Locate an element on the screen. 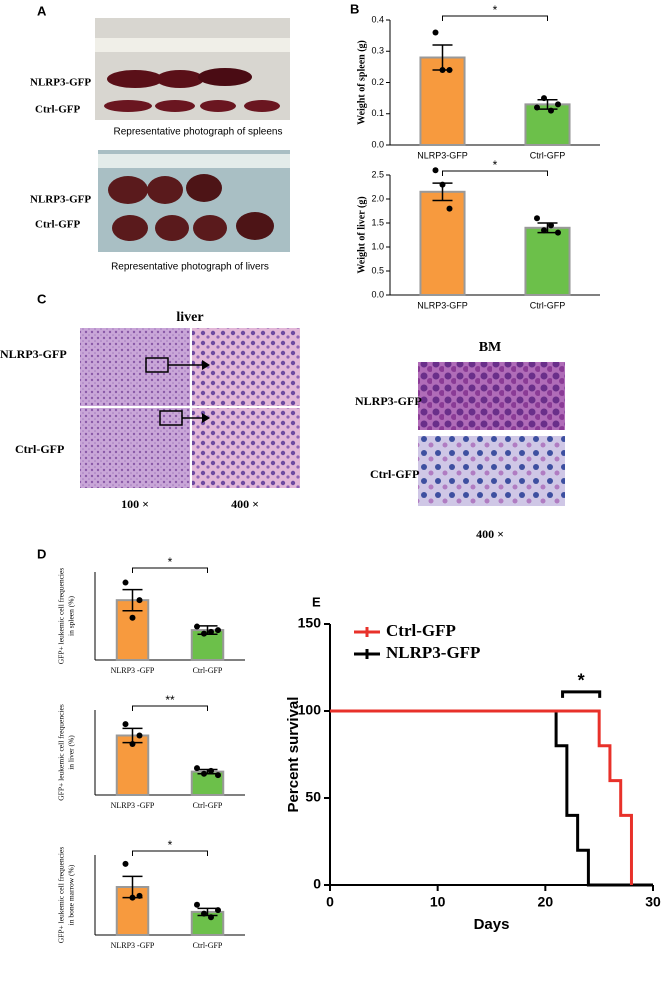 Image resolution: width=668 pixels, height=982 pixels. x-tick-label: 30 is located at coordinates (653, 902).